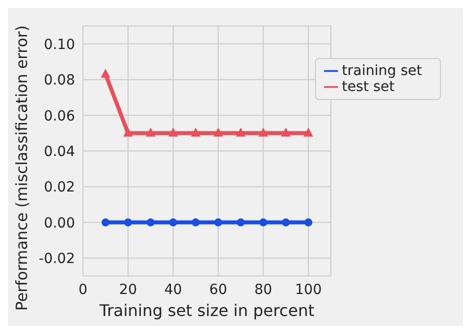 The image size is (471, 334). I want to click on y-axis-title: Performance (misclassification error), so click(22, 168).